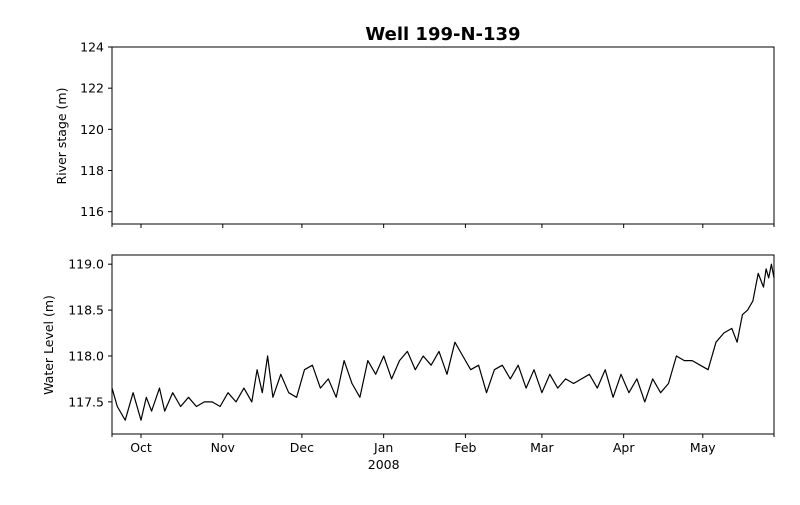 The height and width of the screenshot is (505, 800). What do you see at coordinates (384, 464) in the screenshot?
I see `water-level-x-tick-year-label: 2008` at bounding box center [384, 464].